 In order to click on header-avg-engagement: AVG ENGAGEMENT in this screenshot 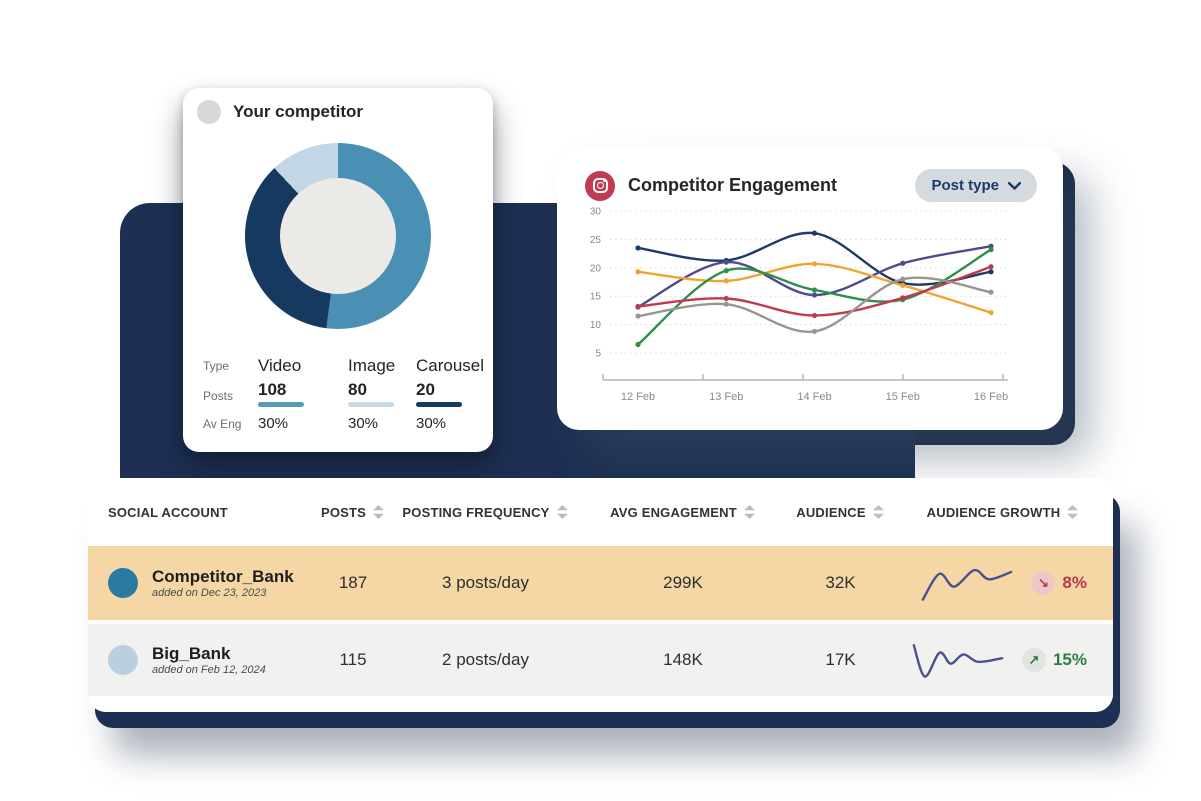, I will do `click(683, 512)`.